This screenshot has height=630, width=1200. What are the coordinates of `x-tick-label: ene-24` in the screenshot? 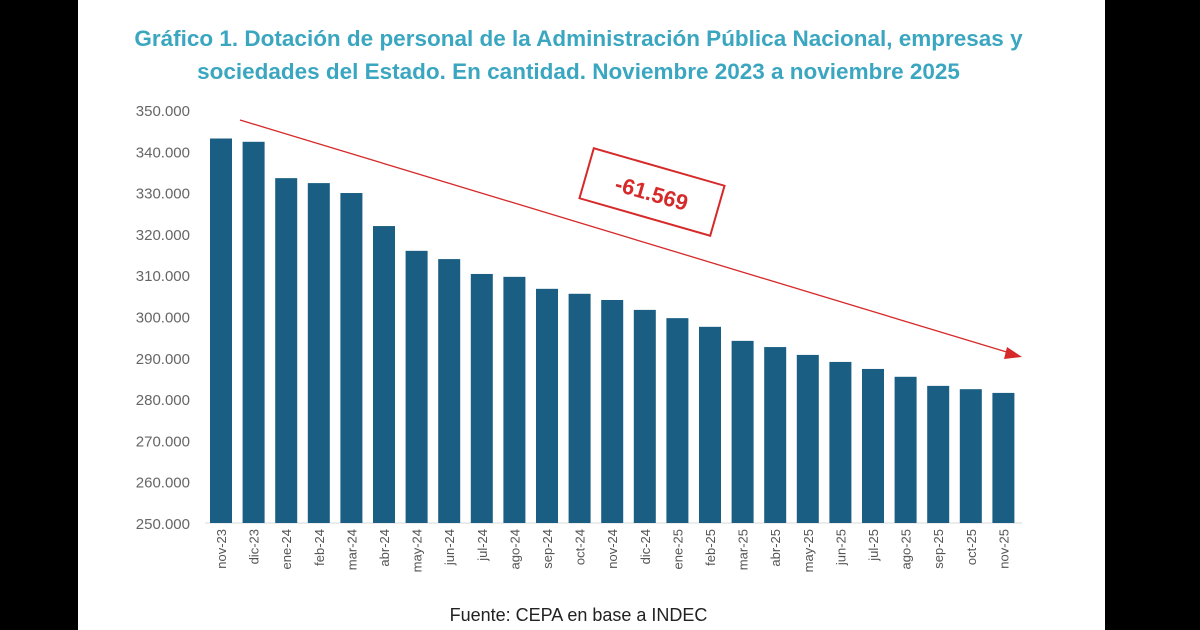 It's located at (286, 549).